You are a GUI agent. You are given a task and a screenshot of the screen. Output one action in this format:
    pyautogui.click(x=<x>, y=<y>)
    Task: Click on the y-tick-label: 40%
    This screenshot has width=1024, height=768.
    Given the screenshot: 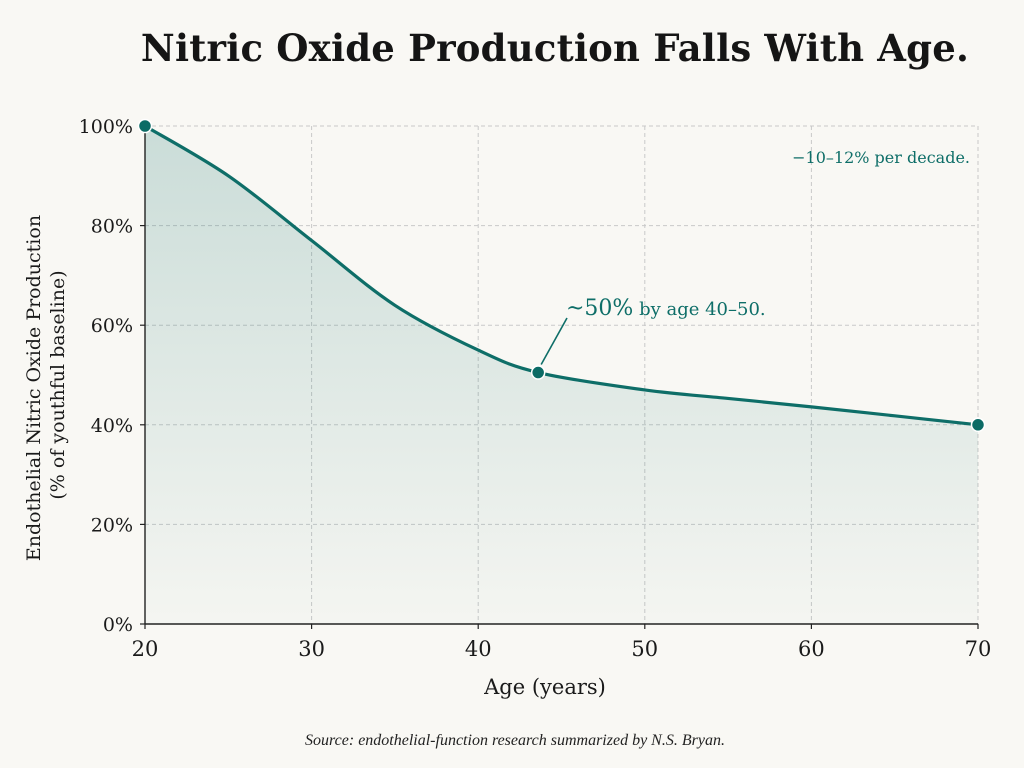 What is the action you would take?
    pyautogui.click(x=112, y=426)
    